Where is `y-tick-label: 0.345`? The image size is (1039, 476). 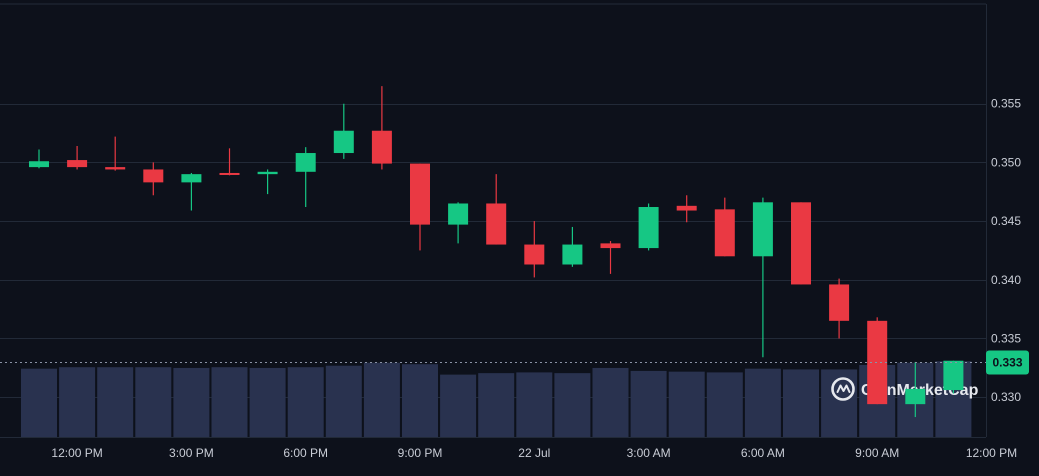
y-tick-label: 0.345 is located at coordinates (1006, 221).